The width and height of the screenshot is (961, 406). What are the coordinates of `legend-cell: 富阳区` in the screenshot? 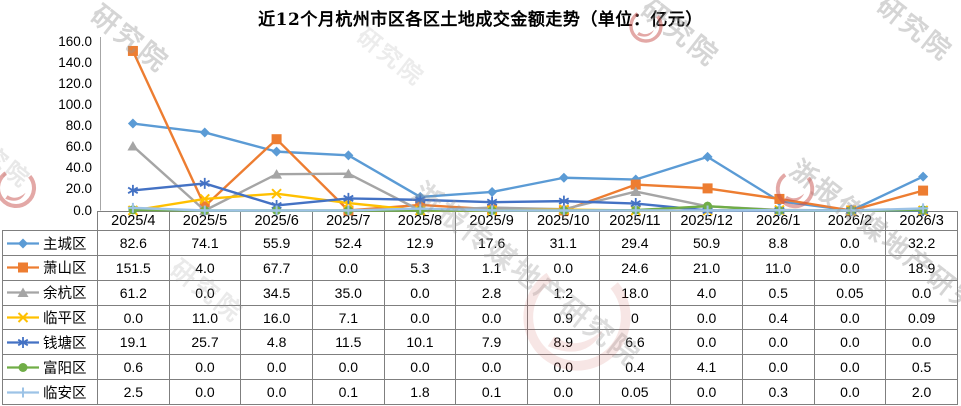 It's located at (50, 367).